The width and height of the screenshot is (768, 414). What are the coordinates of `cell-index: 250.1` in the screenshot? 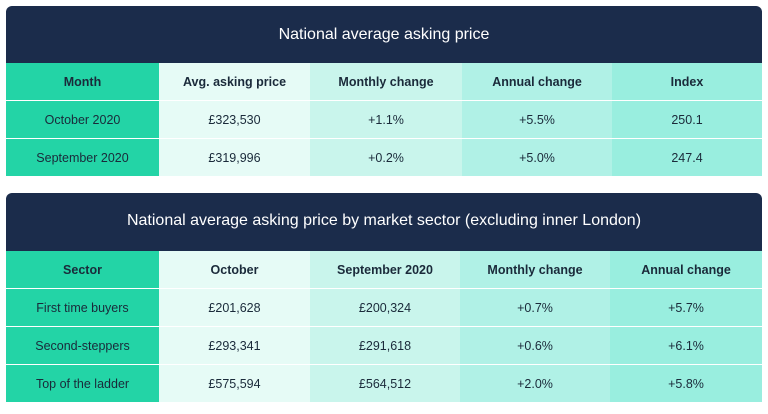 It's located at (687, 119).